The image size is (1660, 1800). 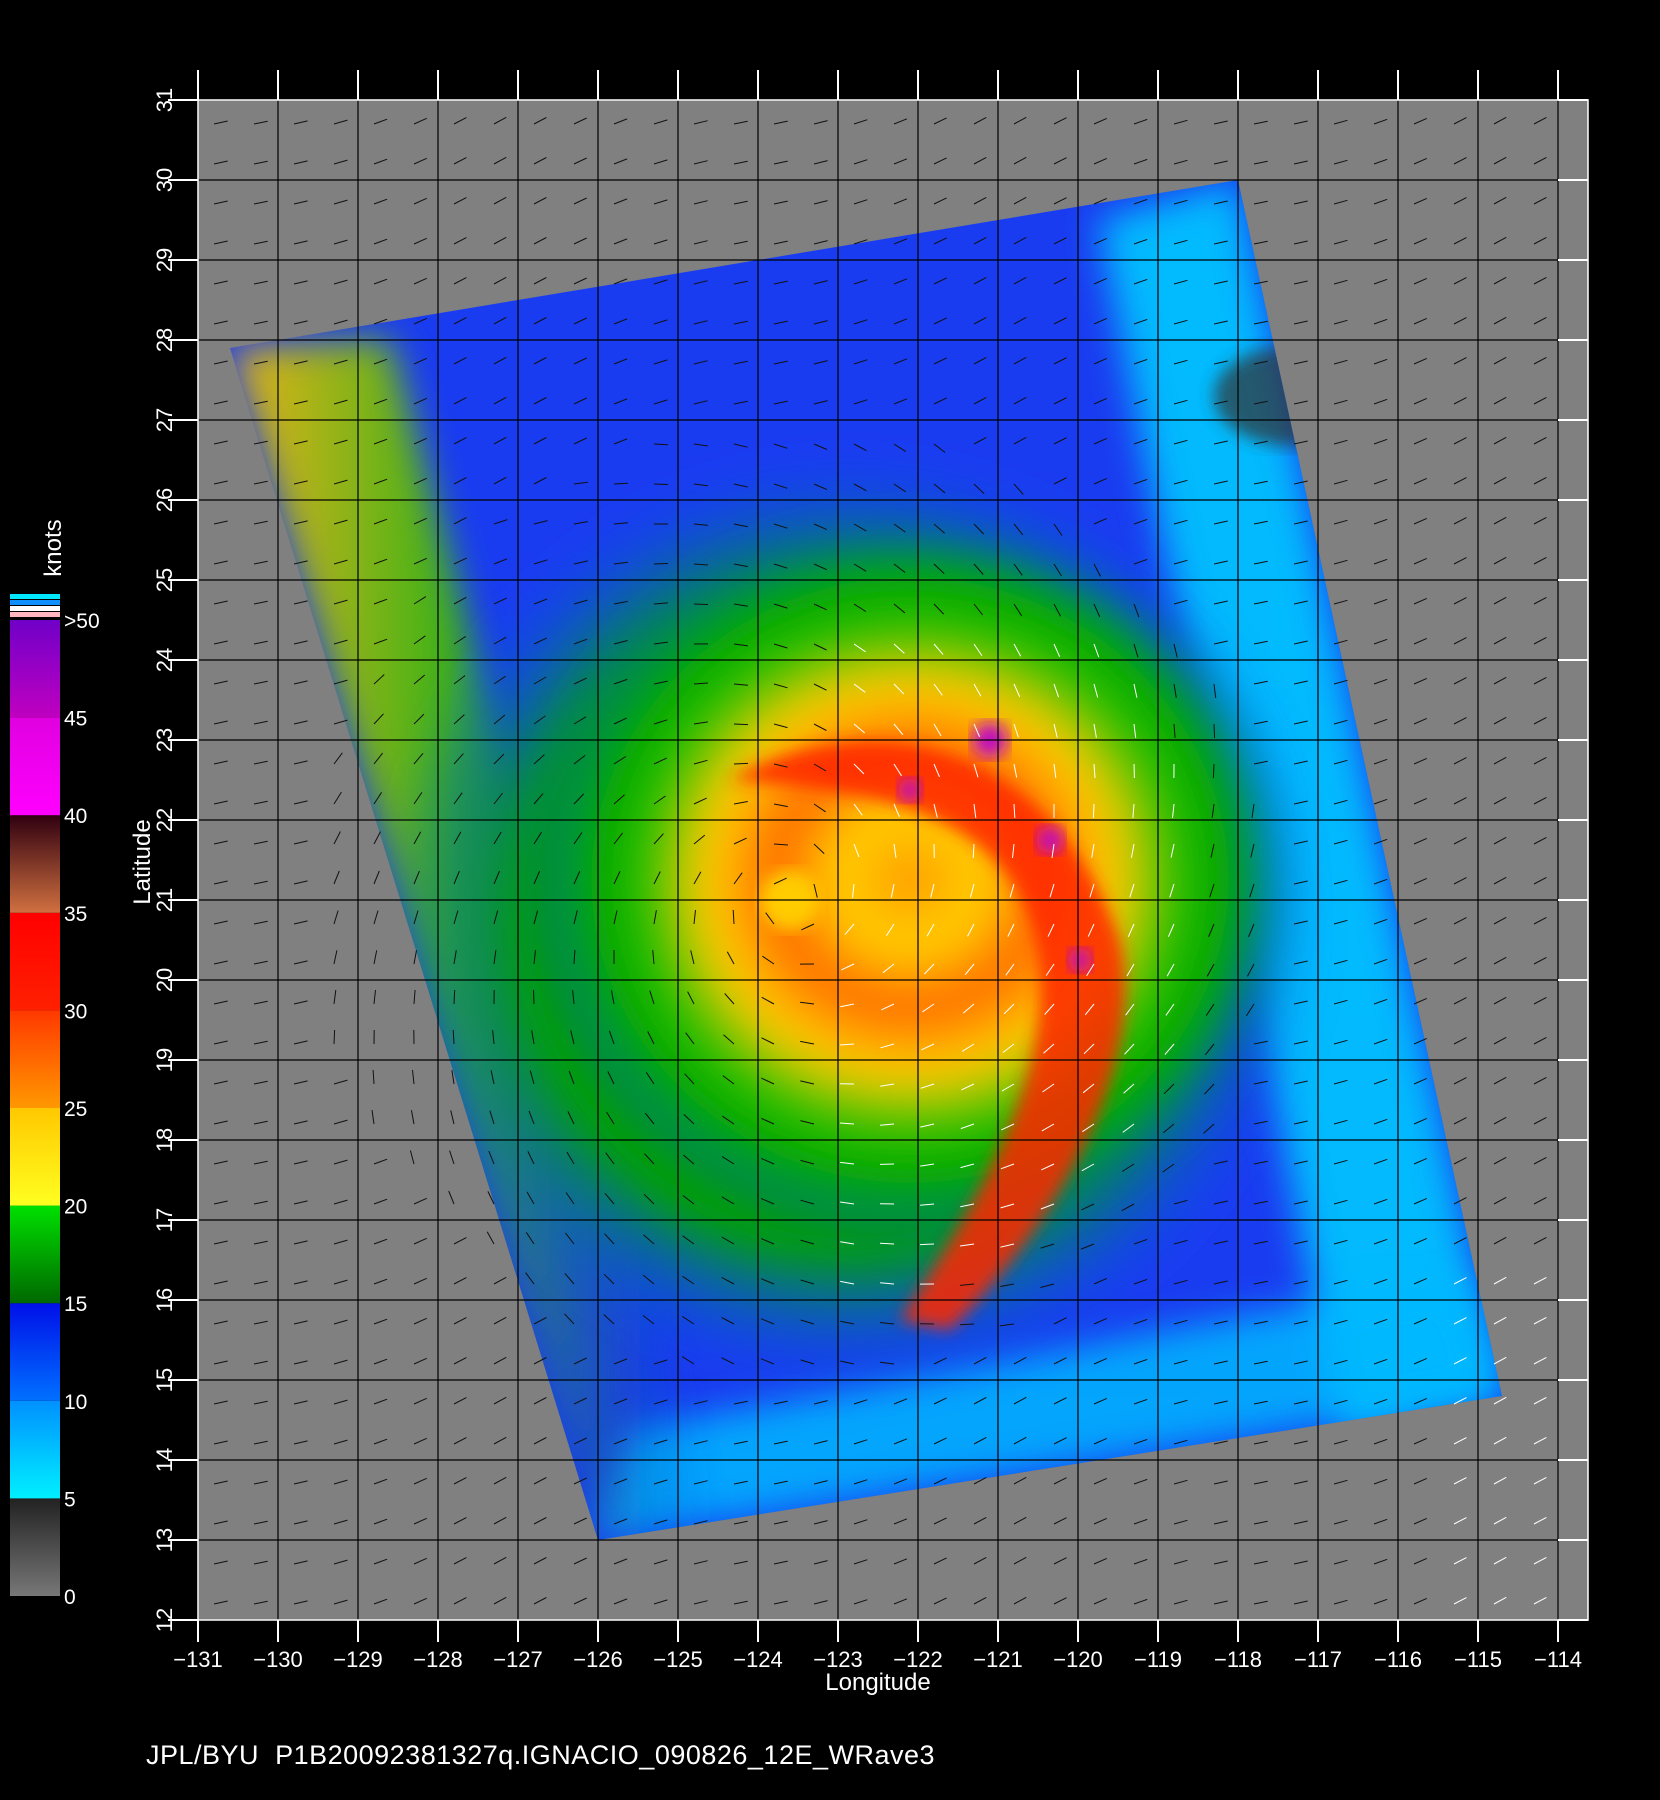 What do you see at coordinates (877, 1682) in the screenshot?
I see `x-axis-label: Longitude` at bounding box center [877, 1682].